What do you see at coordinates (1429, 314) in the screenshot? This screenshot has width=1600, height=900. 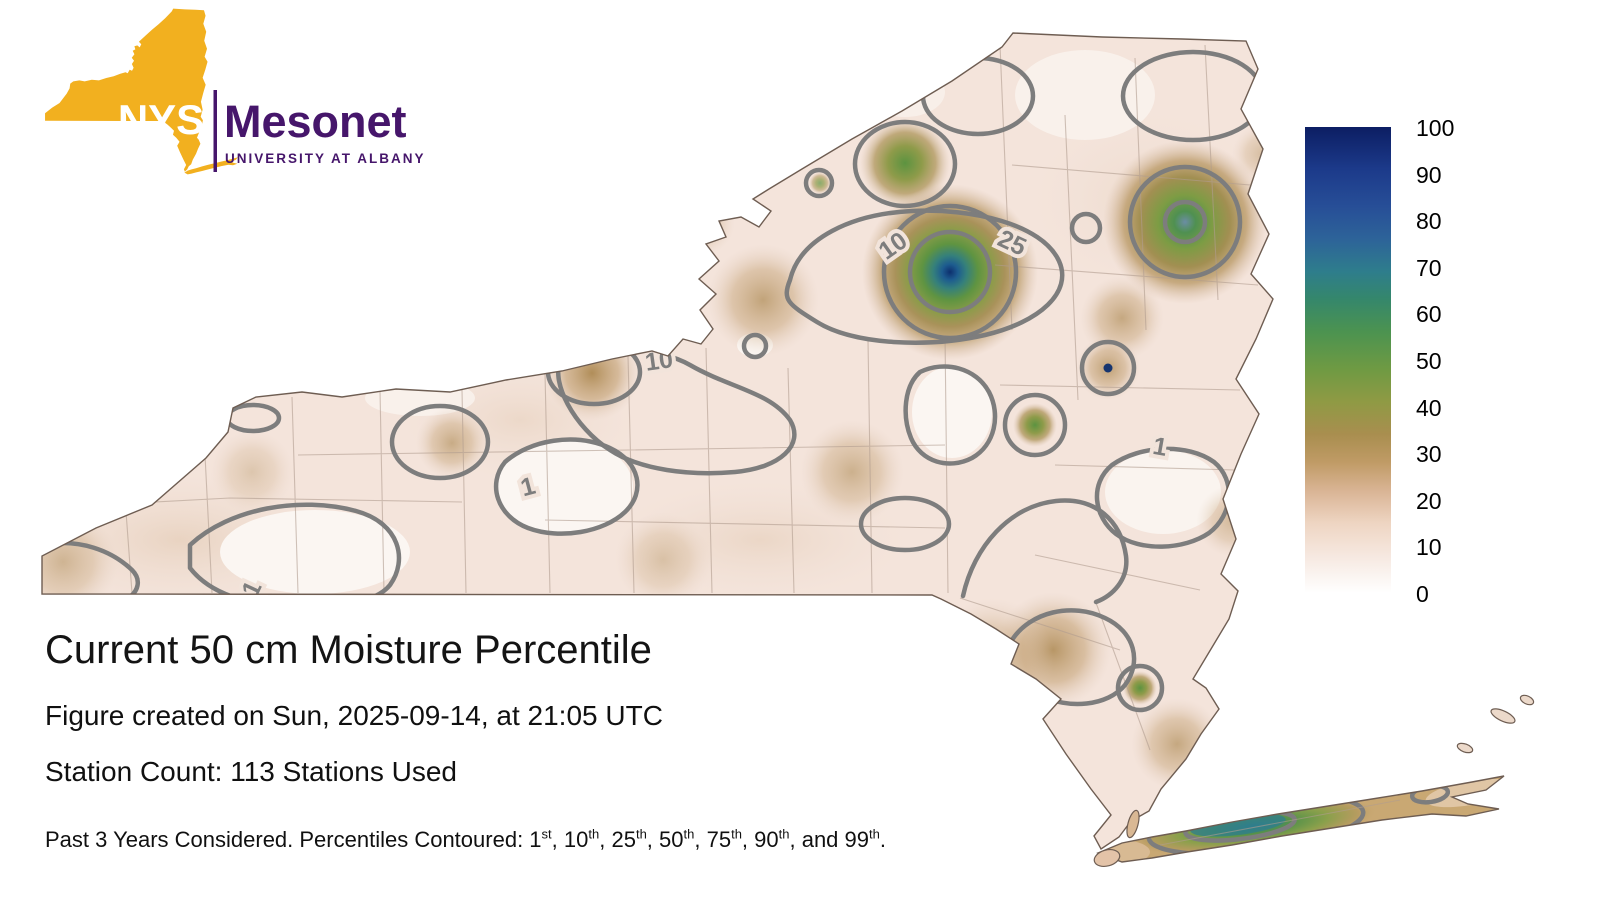 I see `colorbar-tick-label: 60` at bounding box center [1429, 314].